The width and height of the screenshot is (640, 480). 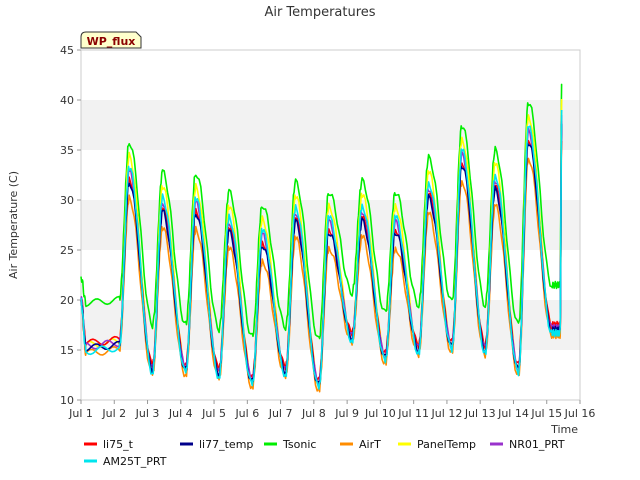 I want to click on x-tick-label: Jul 11, so click(x=413, y=413).